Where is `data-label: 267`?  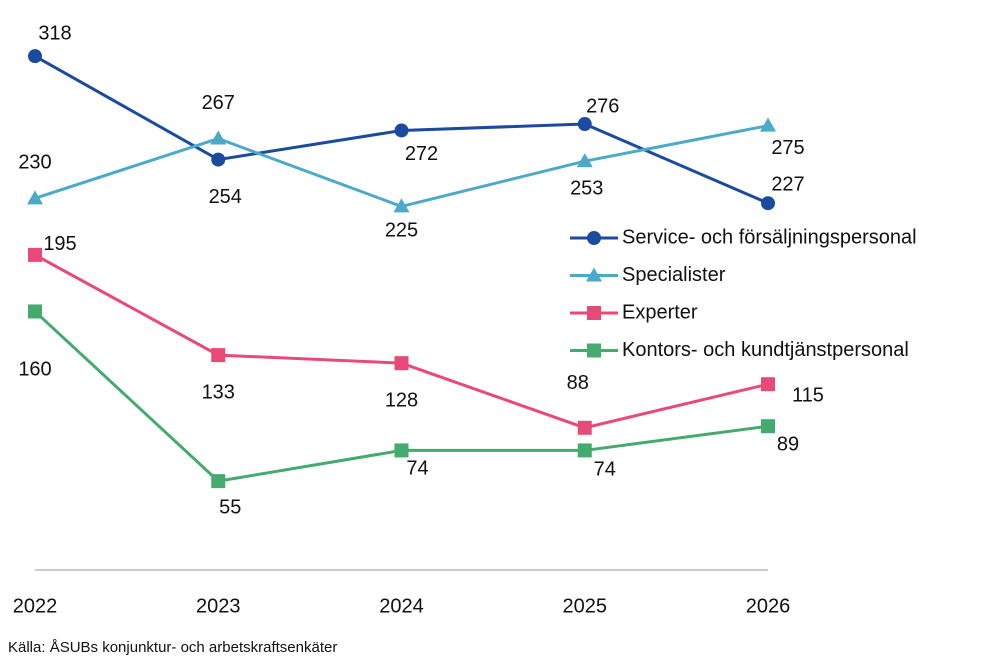 data-label: 267 is located at coordinates (218, 103).